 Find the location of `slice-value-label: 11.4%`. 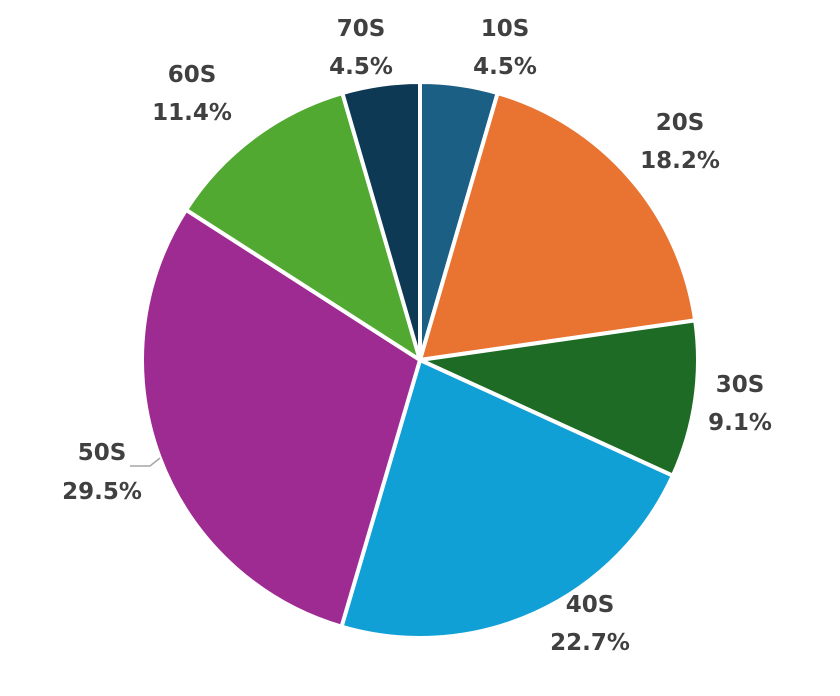

slice-value-label: 11.4% is located at coordinates (192, 113).